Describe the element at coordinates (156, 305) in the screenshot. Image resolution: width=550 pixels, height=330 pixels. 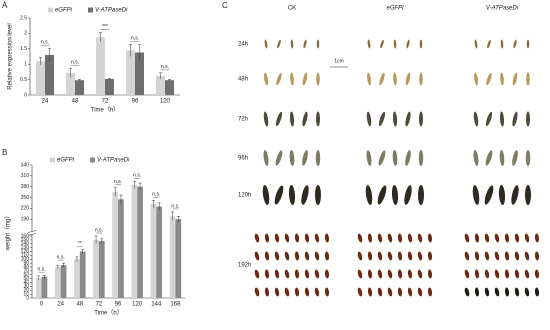
I see `x-tick-label: 144` at that location.